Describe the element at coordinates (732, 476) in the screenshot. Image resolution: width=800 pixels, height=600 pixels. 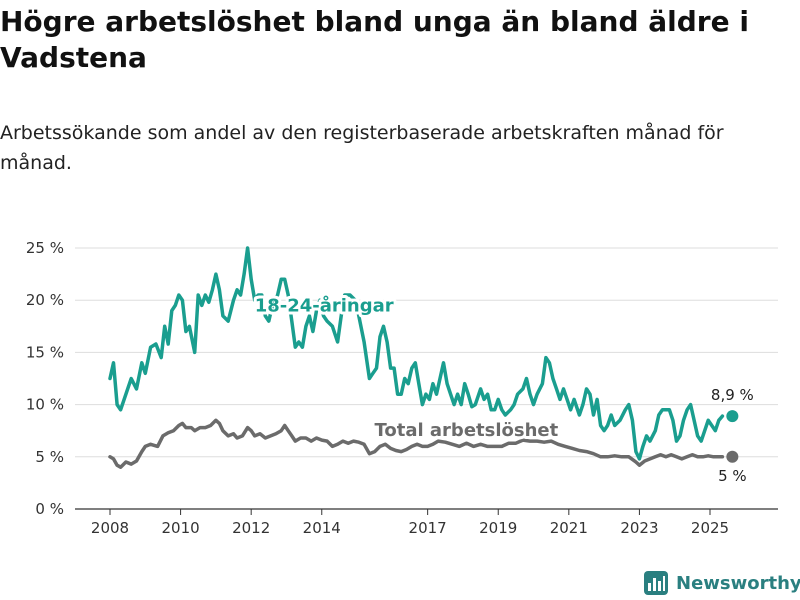
I see `total-end-label: 5 %` at that location.